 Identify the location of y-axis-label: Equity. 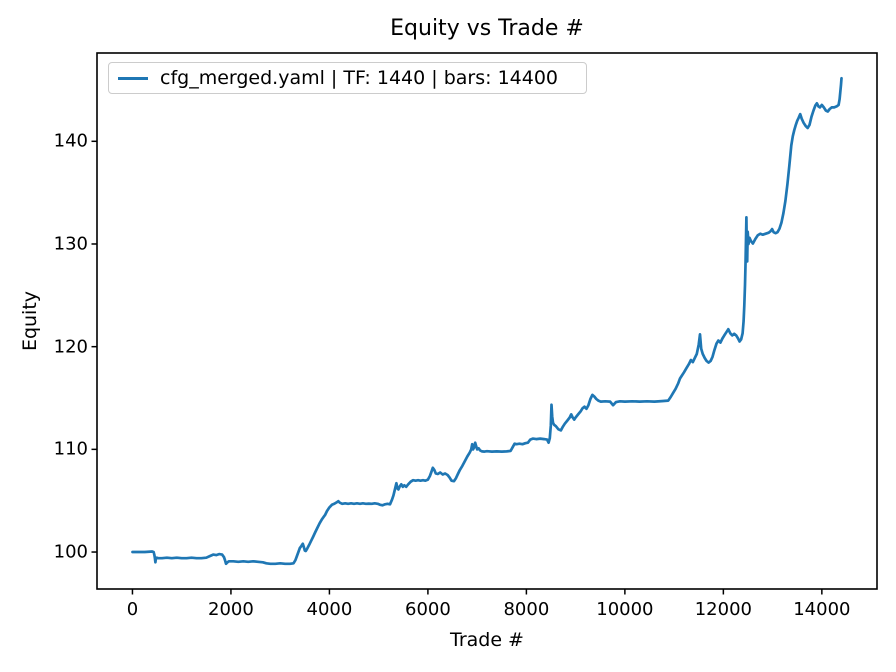
(30, 321).